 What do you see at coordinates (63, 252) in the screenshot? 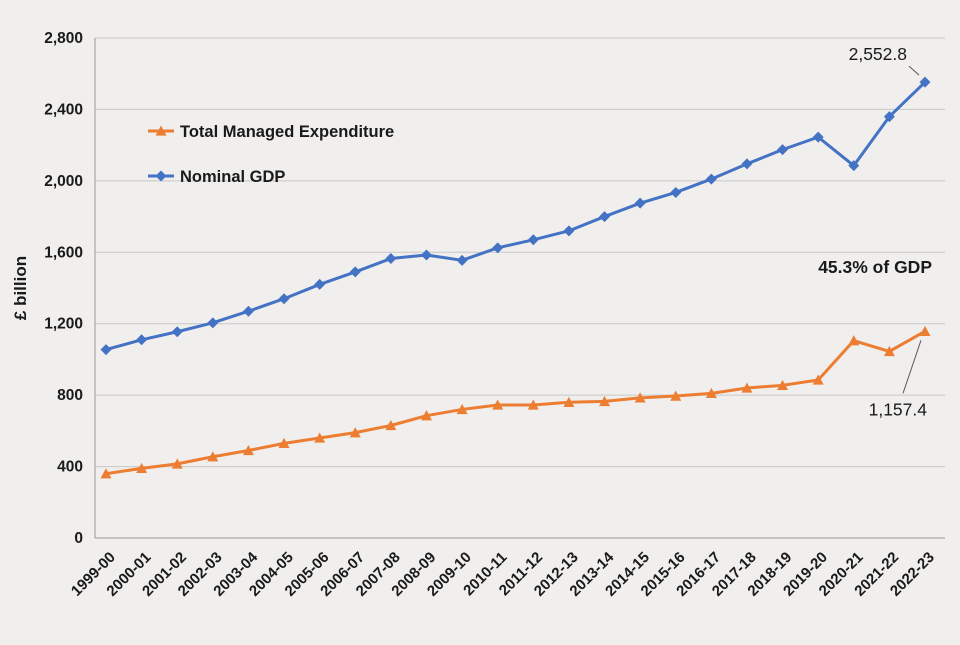
I see `y-tick-label: 1,600` at bounding box center [63, 252].